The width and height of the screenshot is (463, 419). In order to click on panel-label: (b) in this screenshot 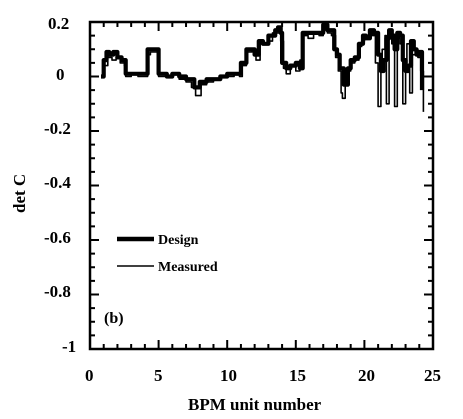, I will do `click(114, 318)`.